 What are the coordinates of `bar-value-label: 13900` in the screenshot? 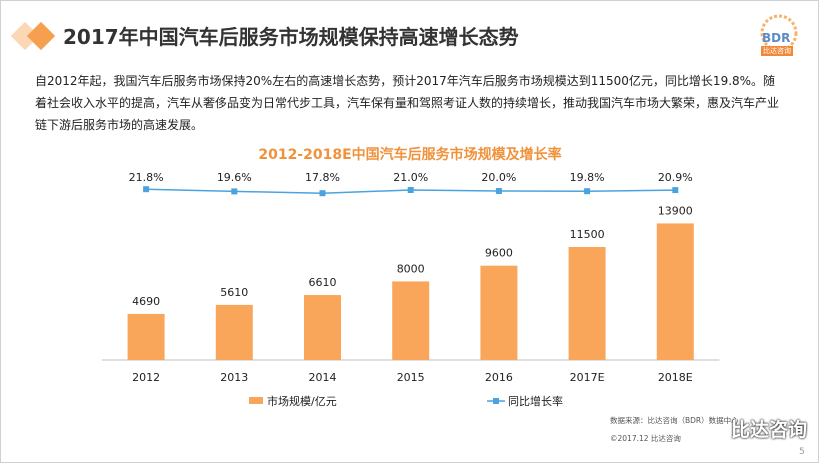 It's located at (675, 210).